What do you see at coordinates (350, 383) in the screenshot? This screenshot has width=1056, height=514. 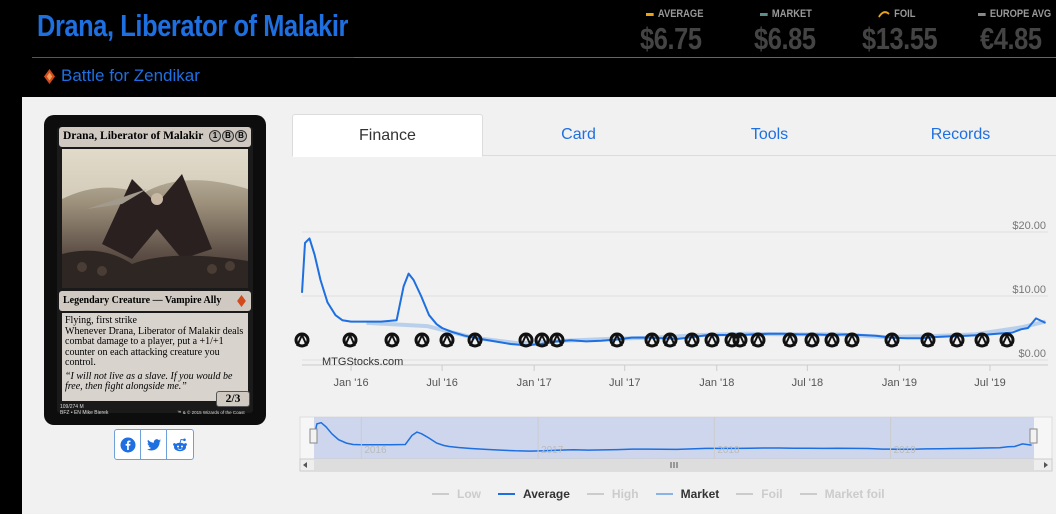 I see `x-tick-label: Jan '16` at bounding box center [350, 383].